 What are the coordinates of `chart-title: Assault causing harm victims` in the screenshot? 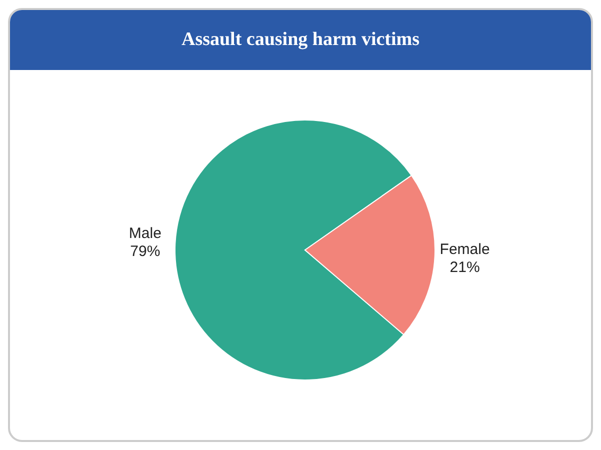 It's located at (300, 40).